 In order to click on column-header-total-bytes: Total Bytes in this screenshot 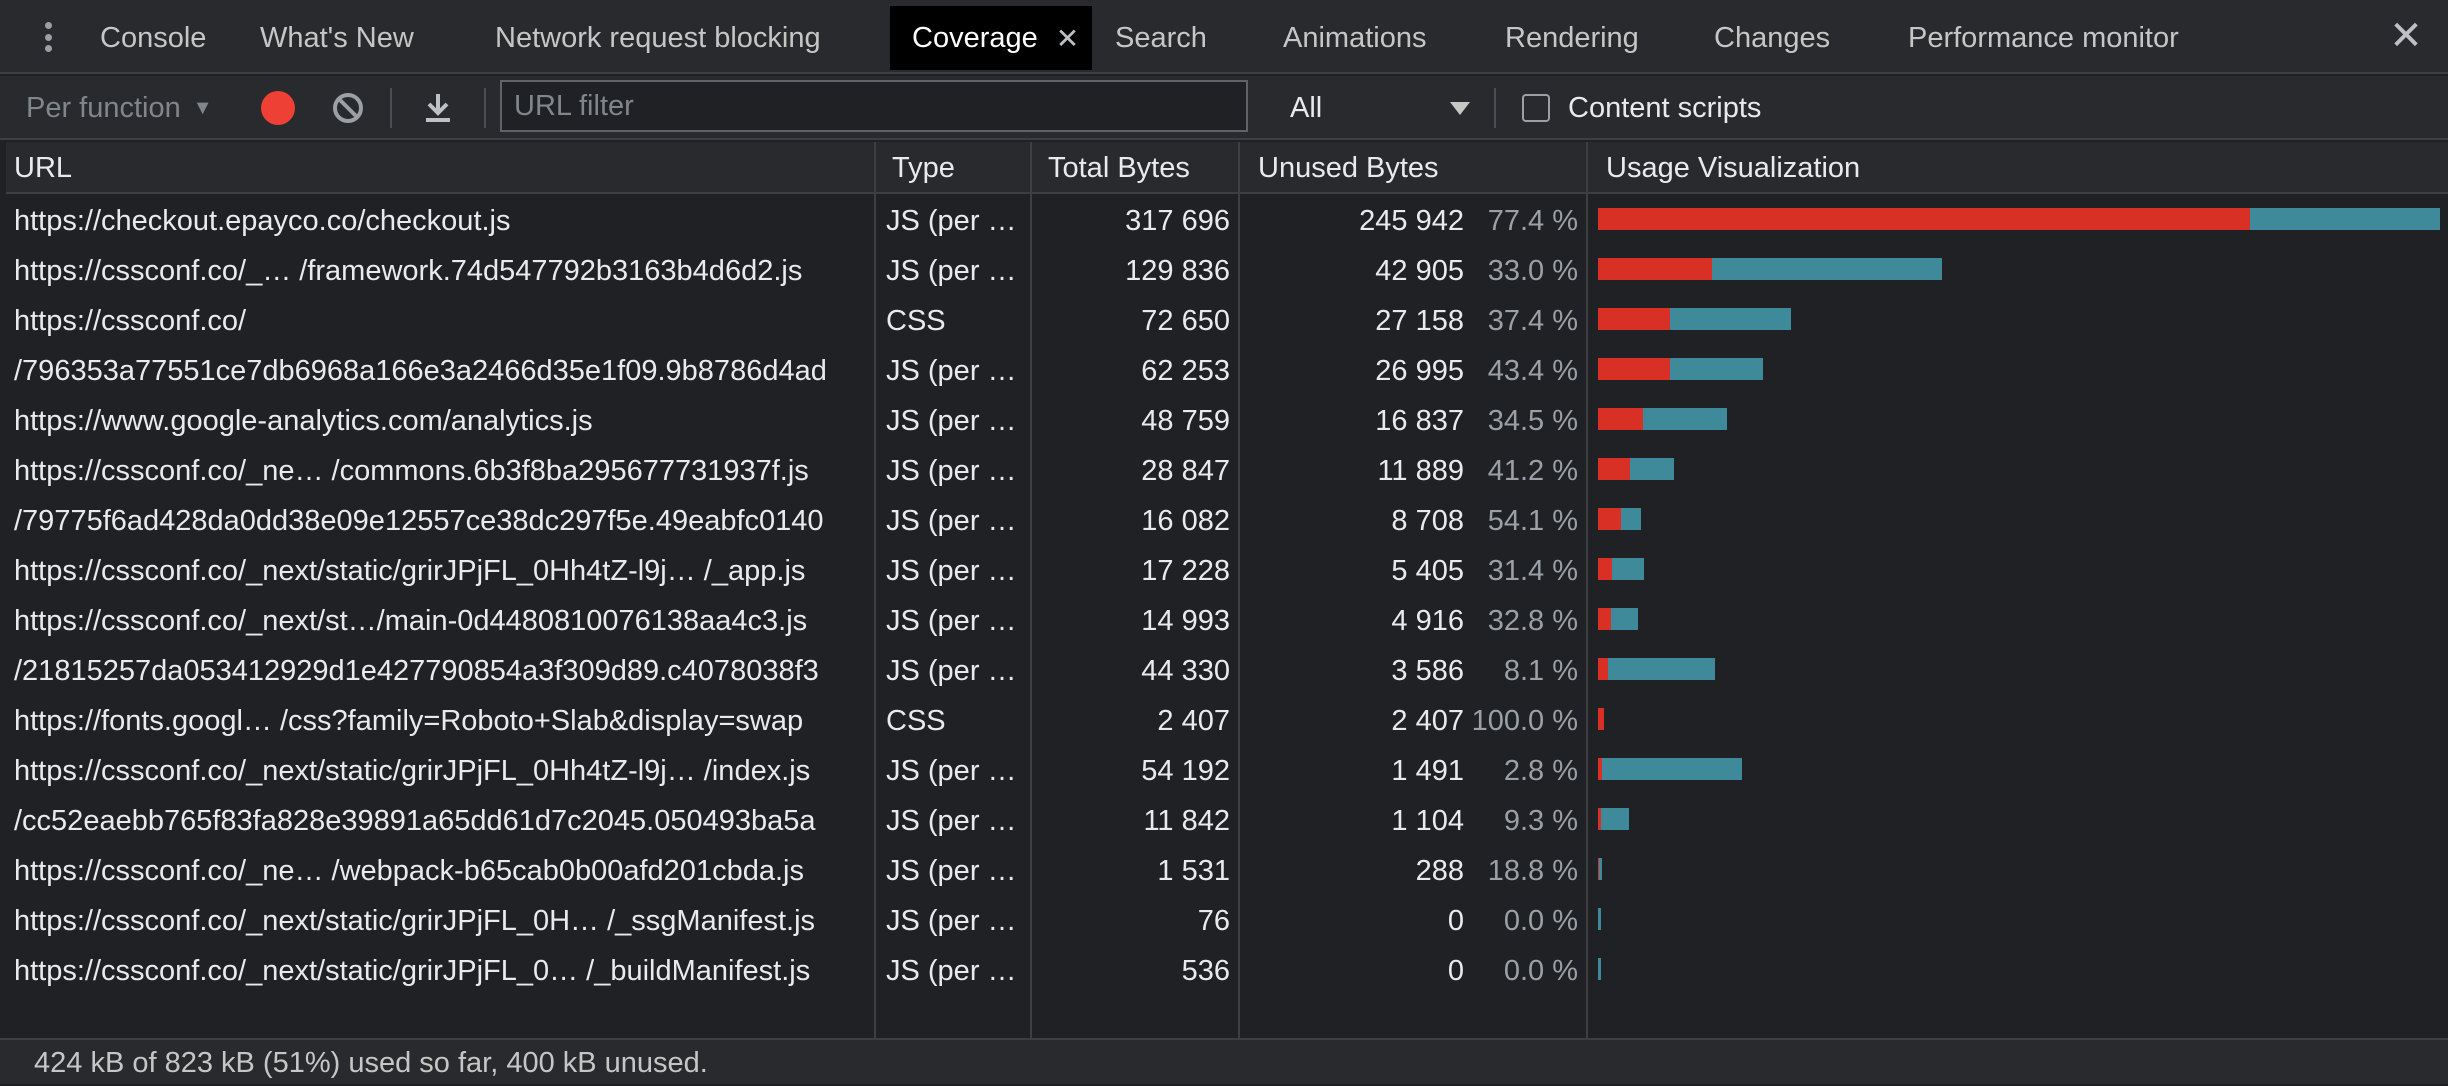, I will do `click(1119, 168)`.